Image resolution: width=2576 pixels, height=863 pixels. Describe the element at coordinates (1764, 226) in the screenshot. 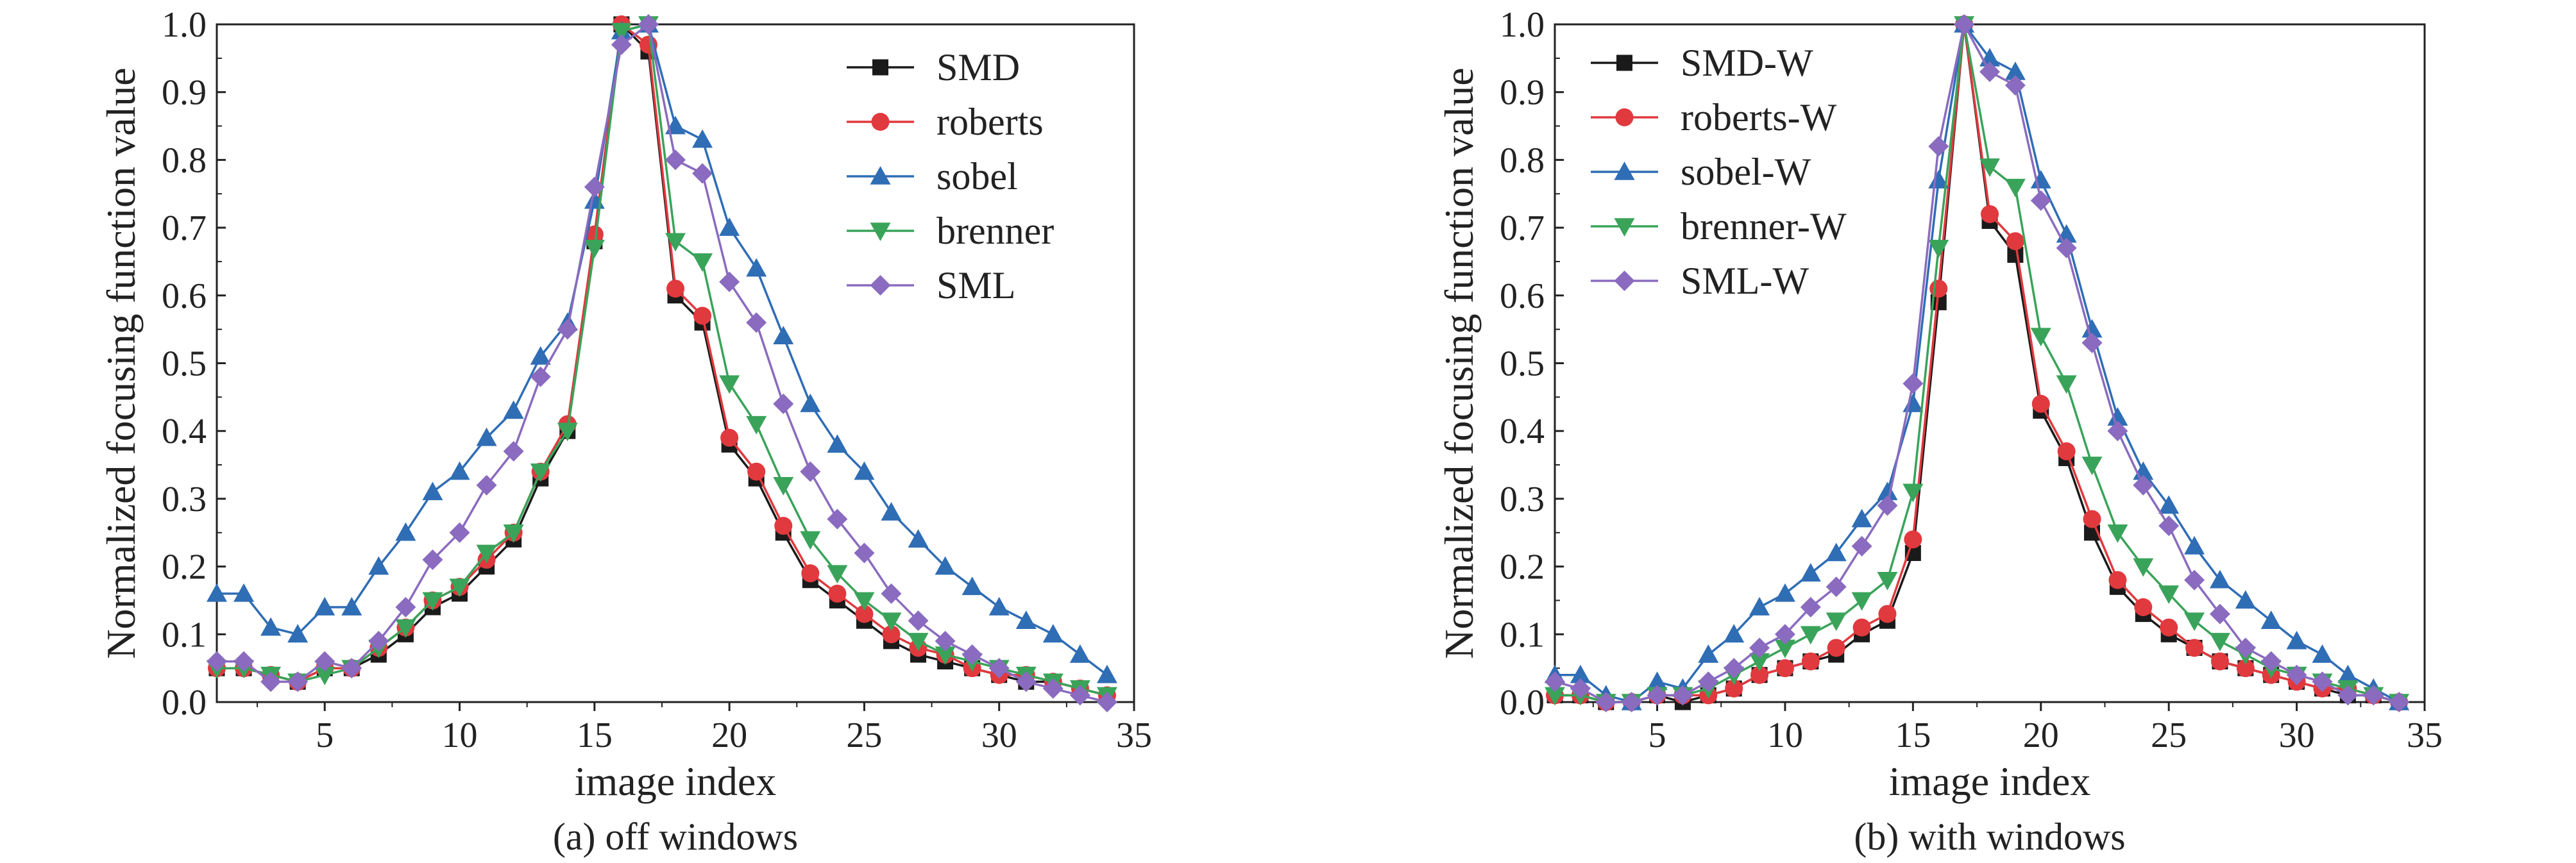

I see `legend-label: brenner-W` at that location.